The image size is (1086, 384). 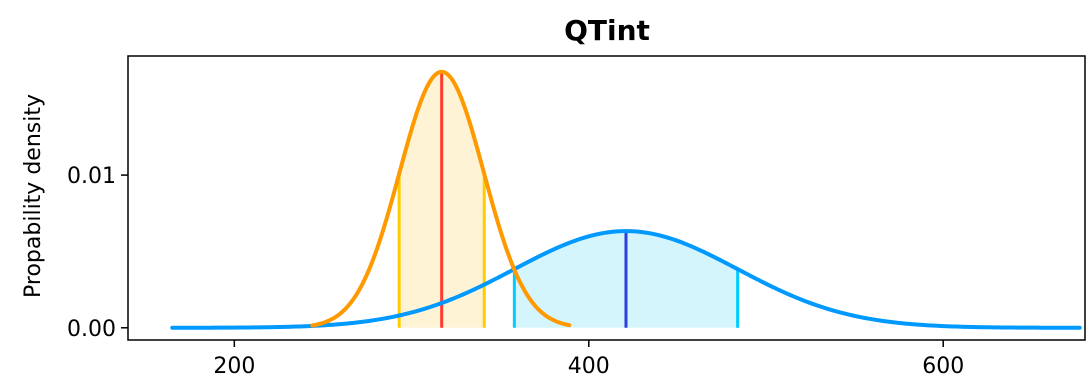 I want to click on x-tick-label-400: 400, so click(x=589, y=366).